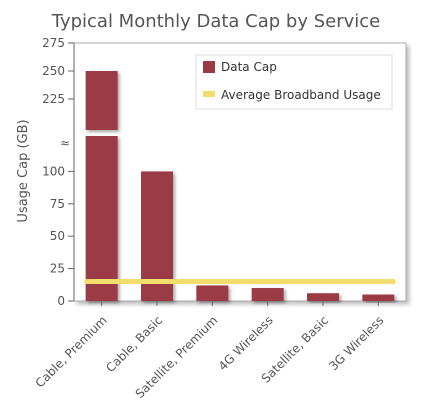 This screenshot has height=417, width=430. What do you see at coordinates (356, 343) in the screenshot?
I see `x-tick-label: 3G Wireless` at bounding box center [356, 343].